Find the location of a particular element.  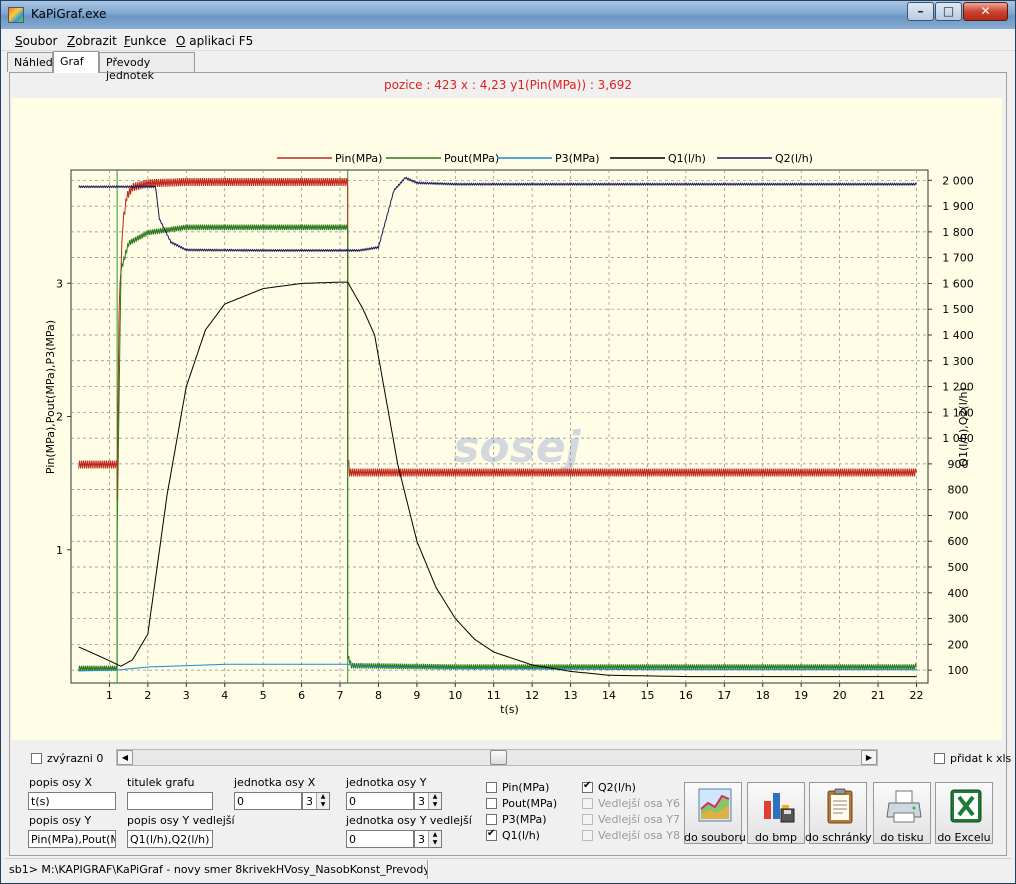

do-schranky-button is located at coordinates (838, 813).